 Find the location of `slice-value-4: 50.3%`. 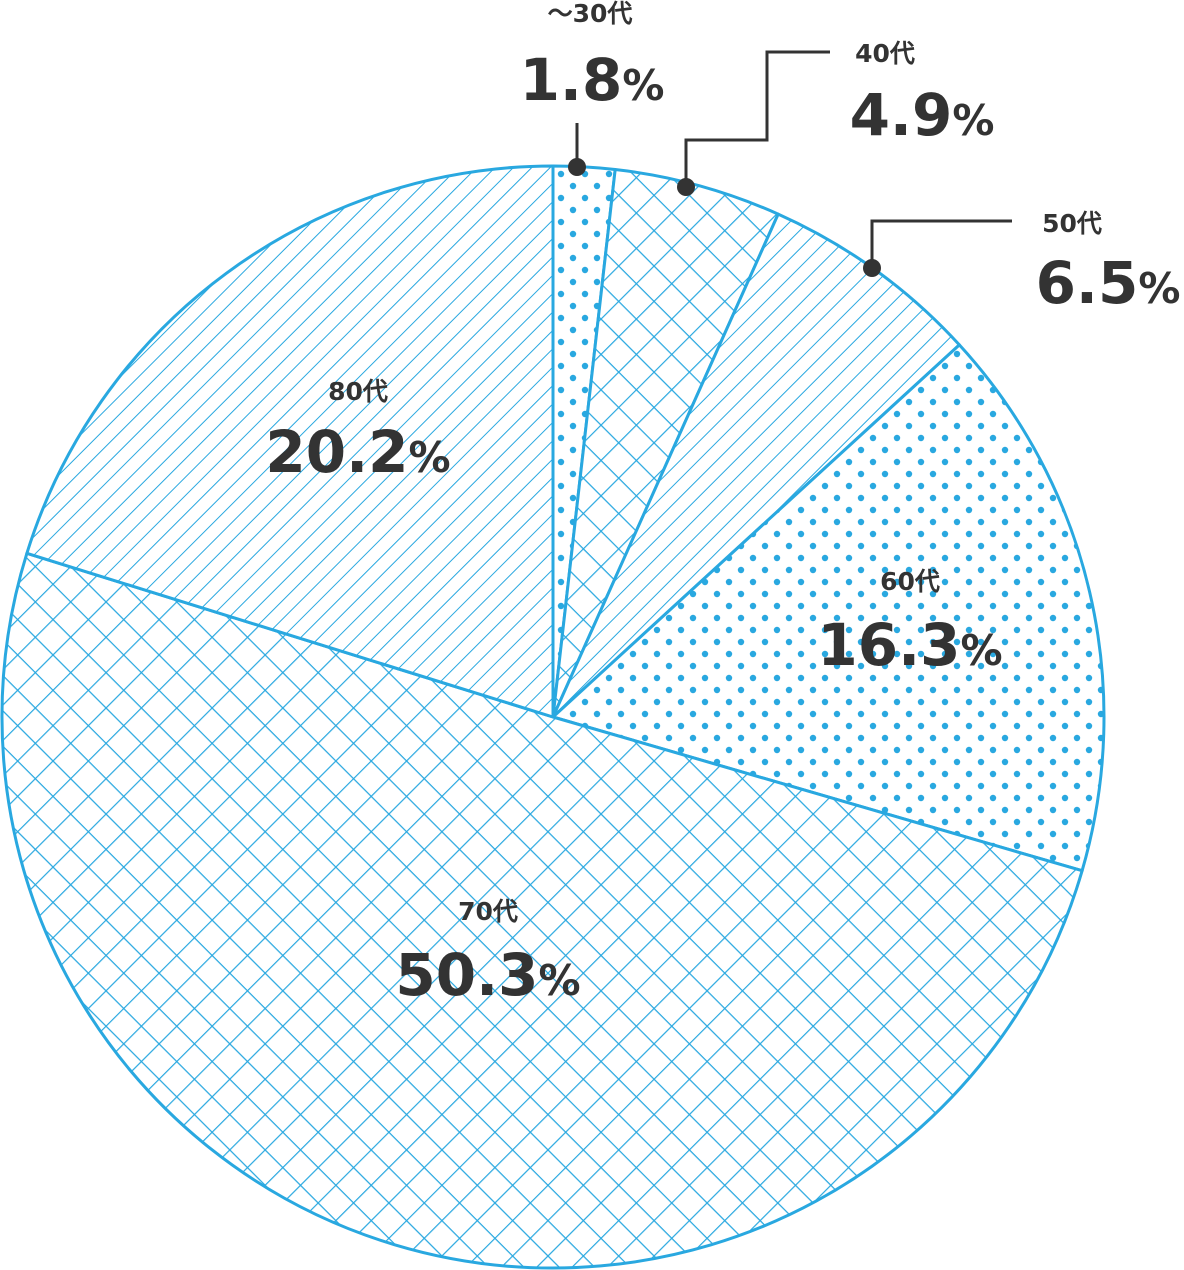

slice-value-4: 50.3% is located at coordinates (487, 975).